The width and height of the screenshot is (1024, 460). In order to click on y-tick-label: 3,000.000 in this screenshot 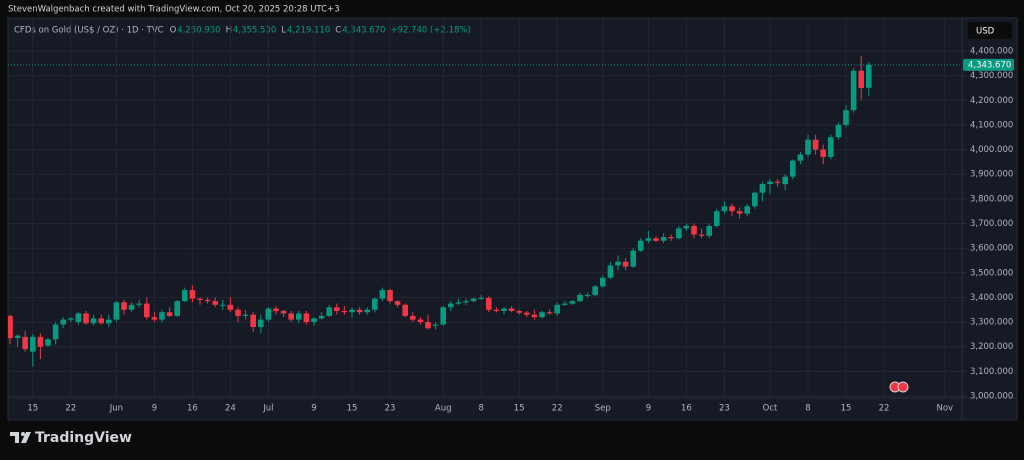, I will do `click(991, 397)`.